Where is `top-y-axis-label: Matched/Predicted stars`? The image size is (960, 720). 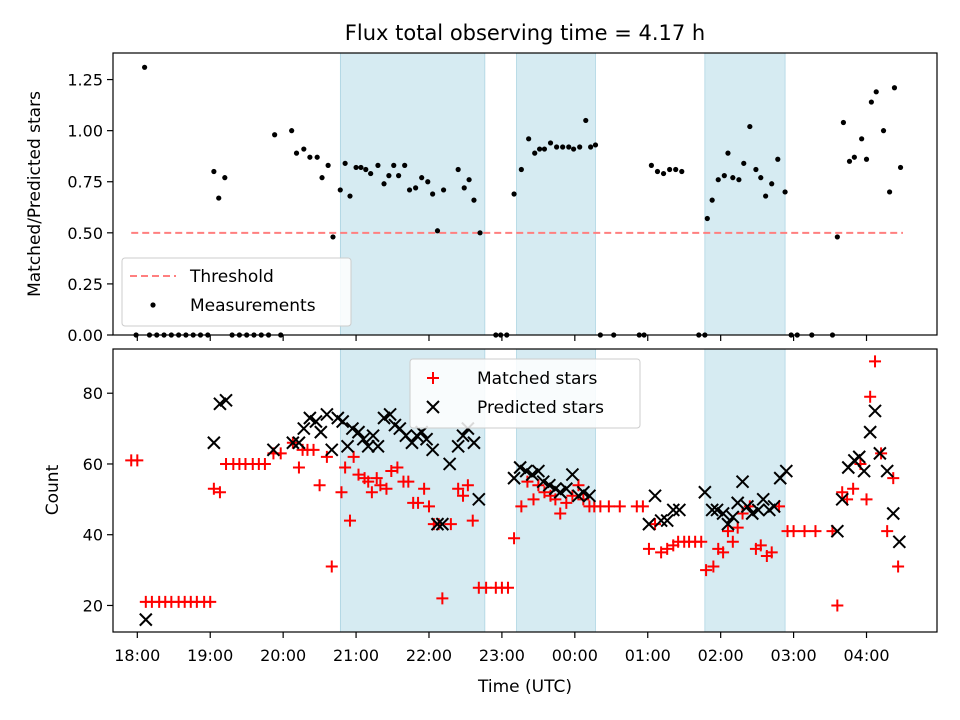 top-y-axis-label: Matched/Predicted stars is located at coordinates (35, 194).